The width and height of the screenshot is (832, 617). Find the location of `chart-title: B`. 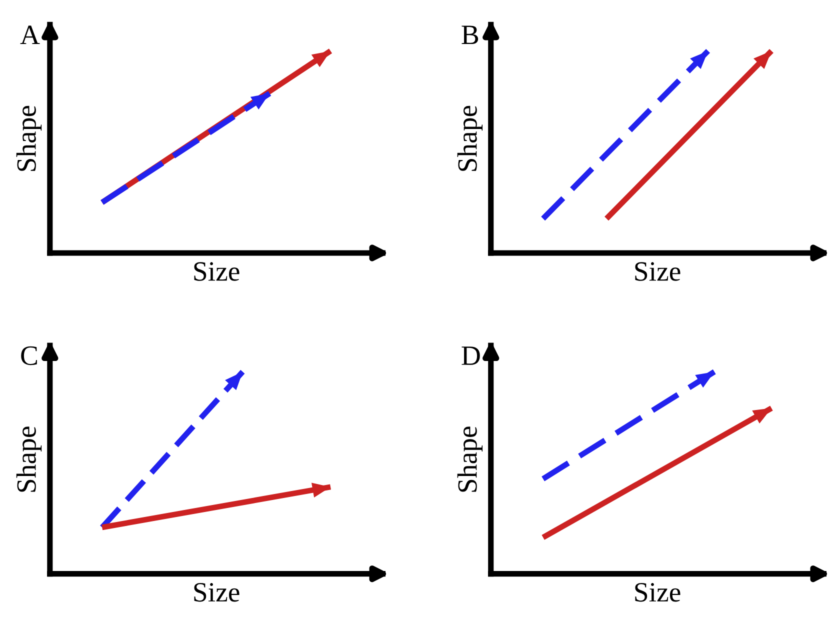

chart-title: B is located at coordinates (470, 35).